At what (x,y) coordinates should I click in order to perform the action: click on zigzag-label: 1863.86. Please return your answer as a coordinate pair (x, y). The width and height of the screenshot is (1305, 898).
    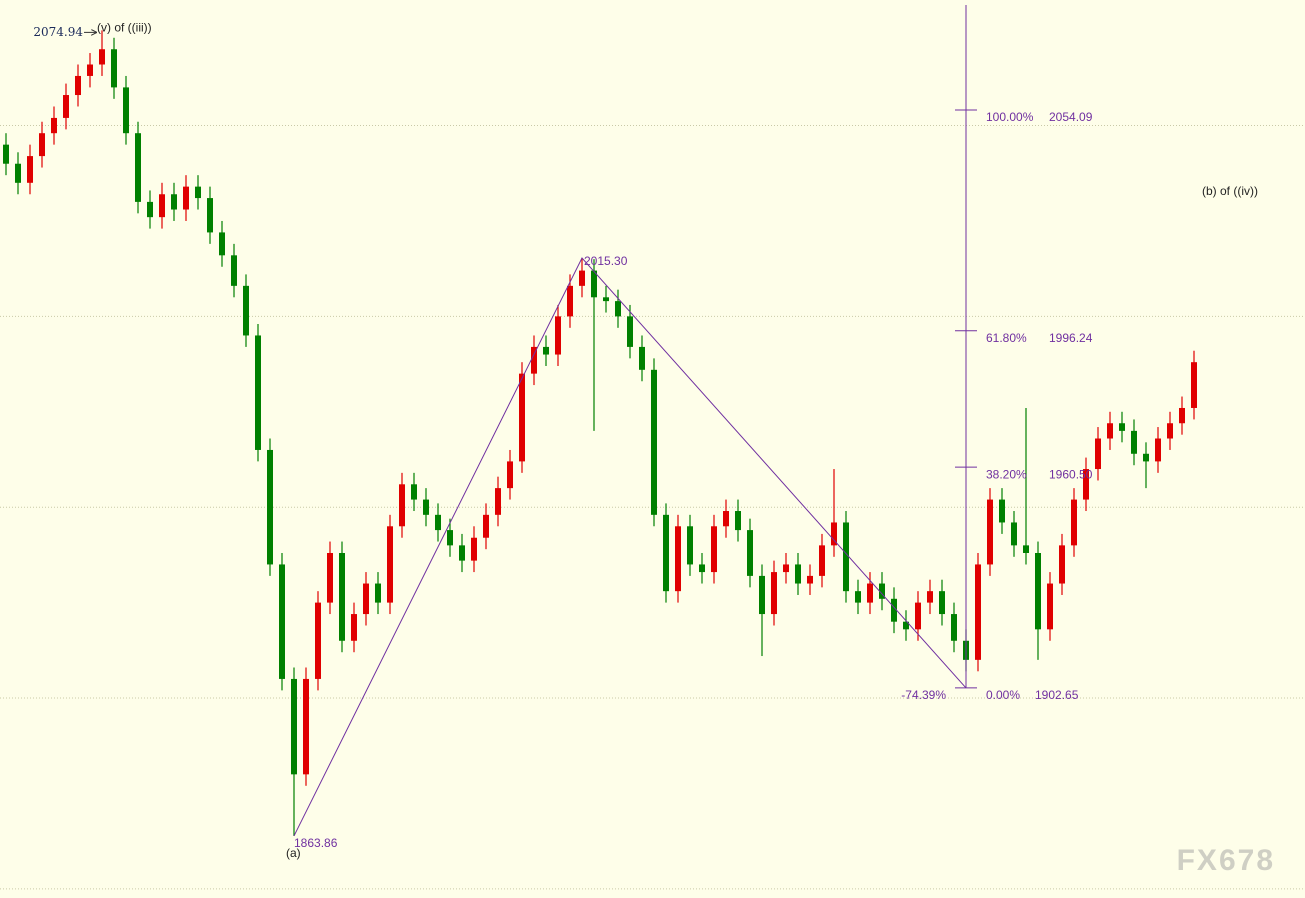
    Looking at the image, I should click on (316, 843).